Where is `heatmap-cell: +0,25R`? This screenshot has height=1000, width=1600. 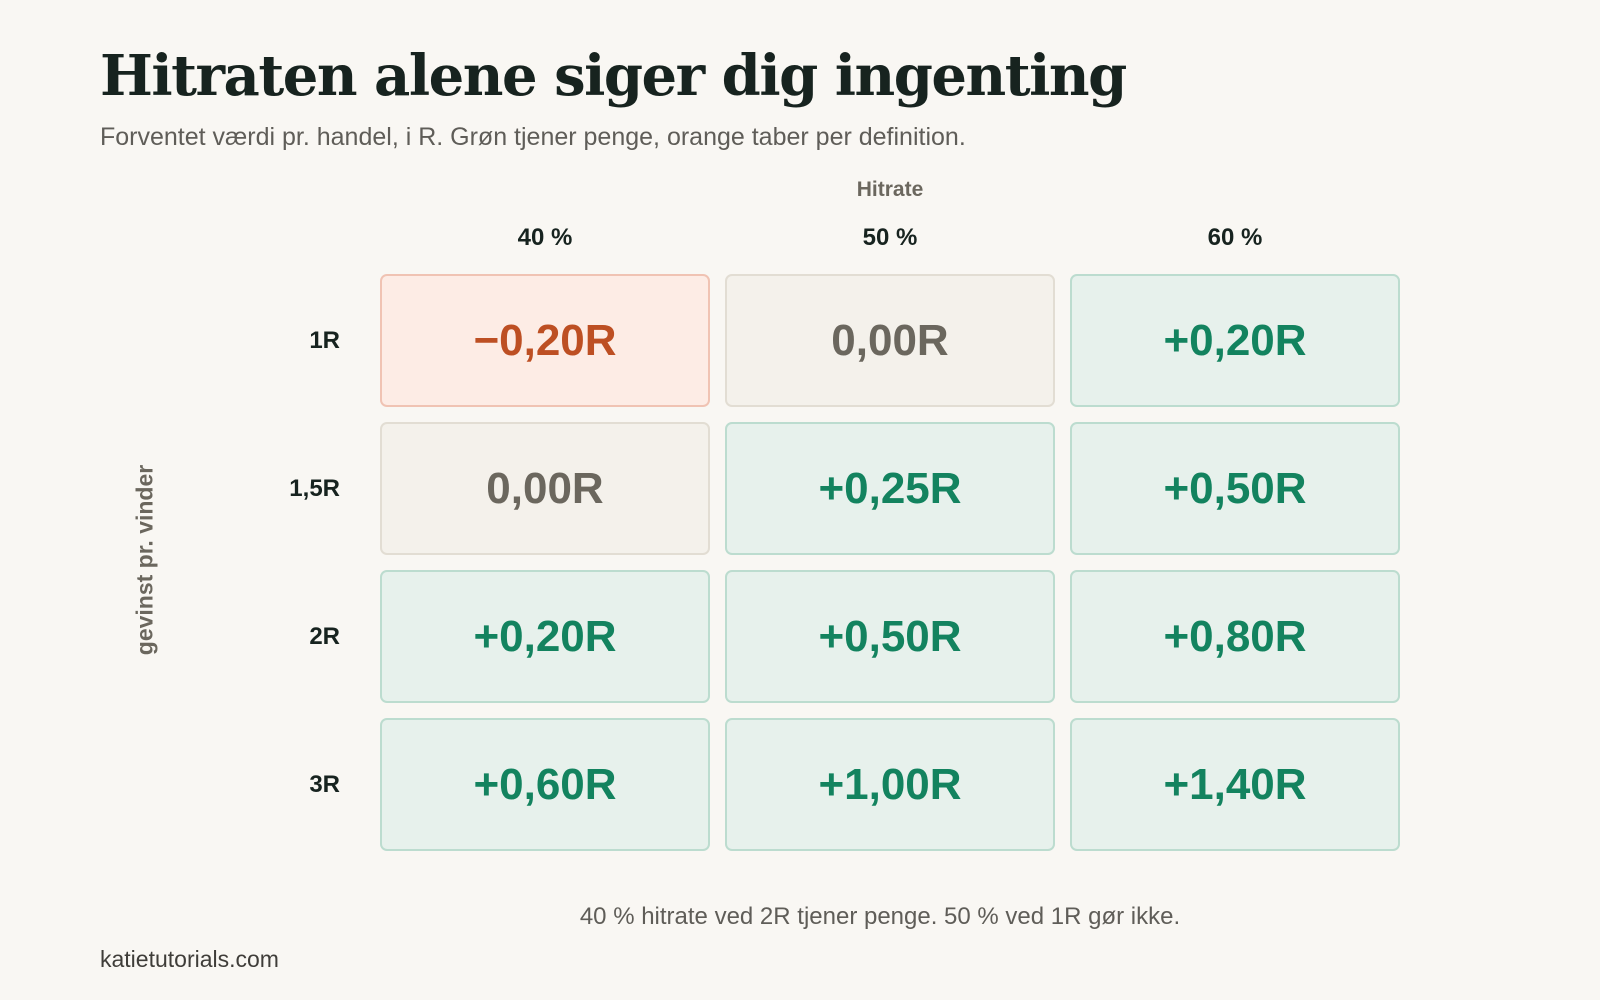
heatmap-cell: +0,25R is located at coordinates (890, 488).